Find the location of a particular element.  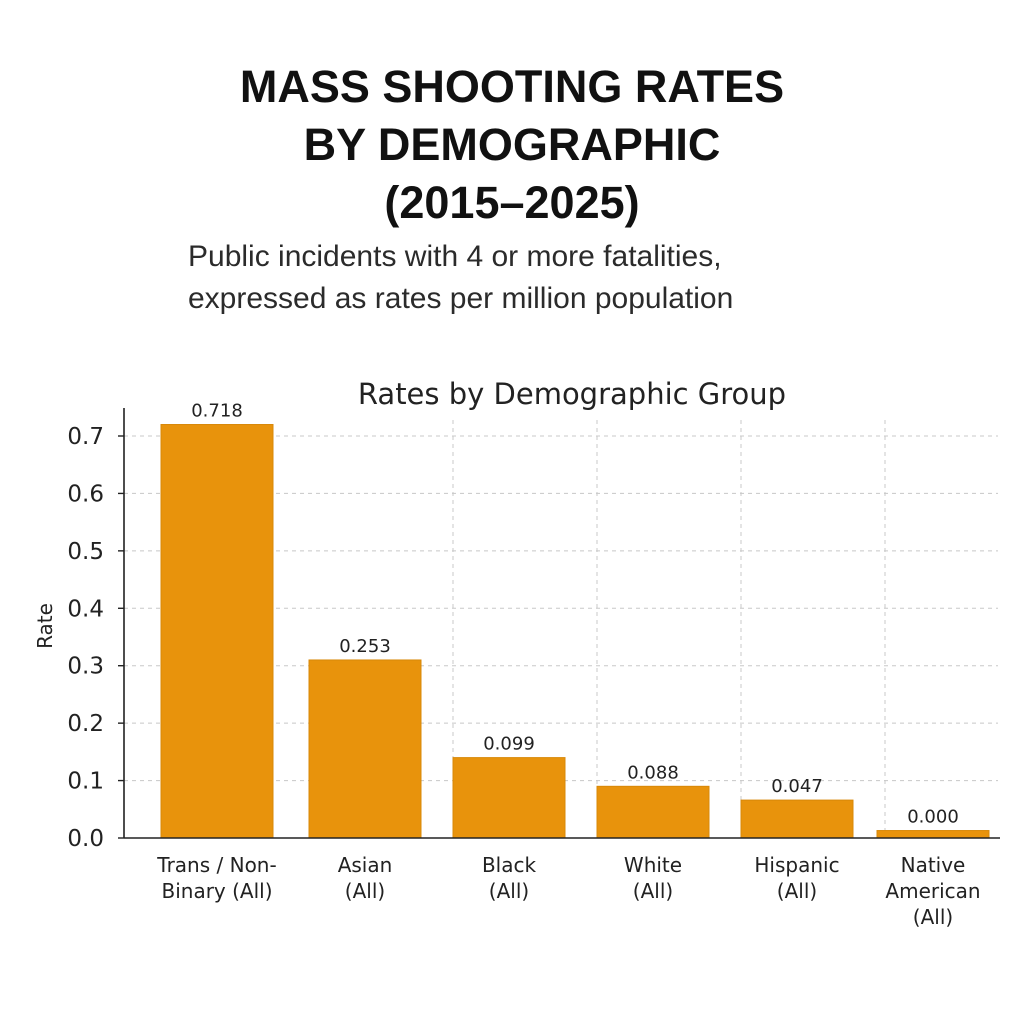

x-tick-label: White (All) is located at coordinates (653, 878).